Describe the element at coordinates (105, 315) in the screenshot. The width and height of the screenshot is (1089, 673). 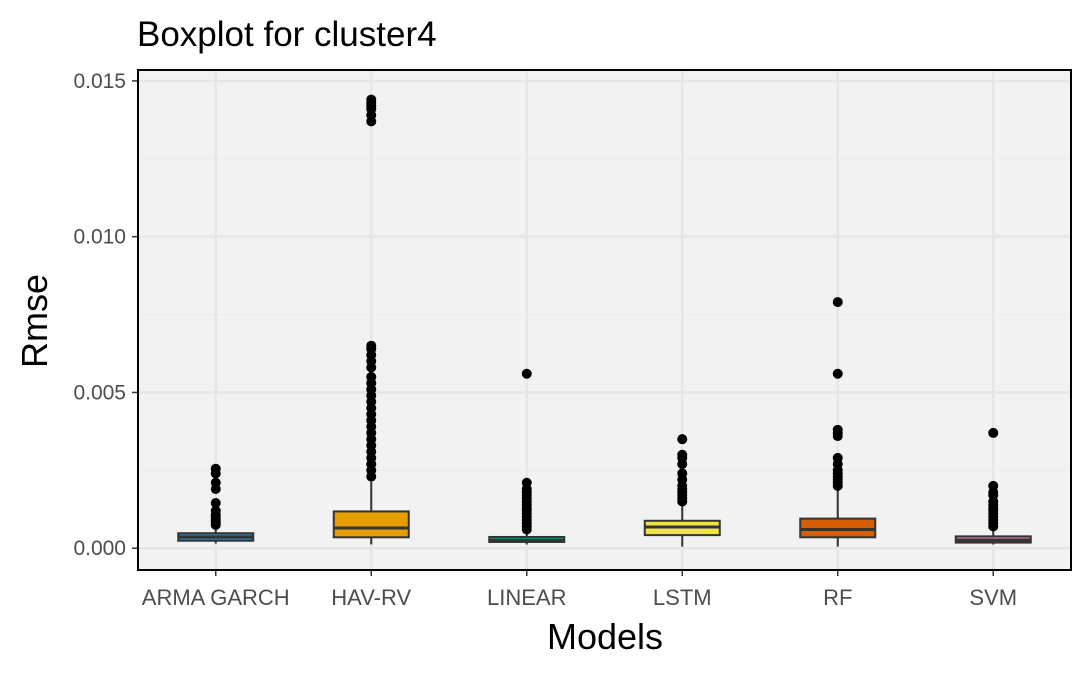
I see `y-axis-ticks: 0.000 0.005 0.010 0.015` at that location.